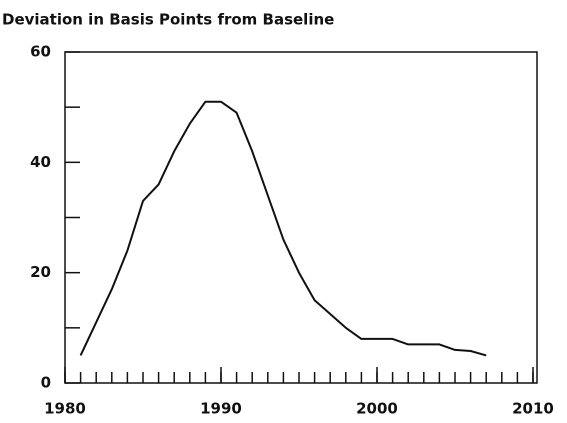 The height and width of the screenshot is (423, 567). I want to click on y-tick-label: 60, so click(40, 52).